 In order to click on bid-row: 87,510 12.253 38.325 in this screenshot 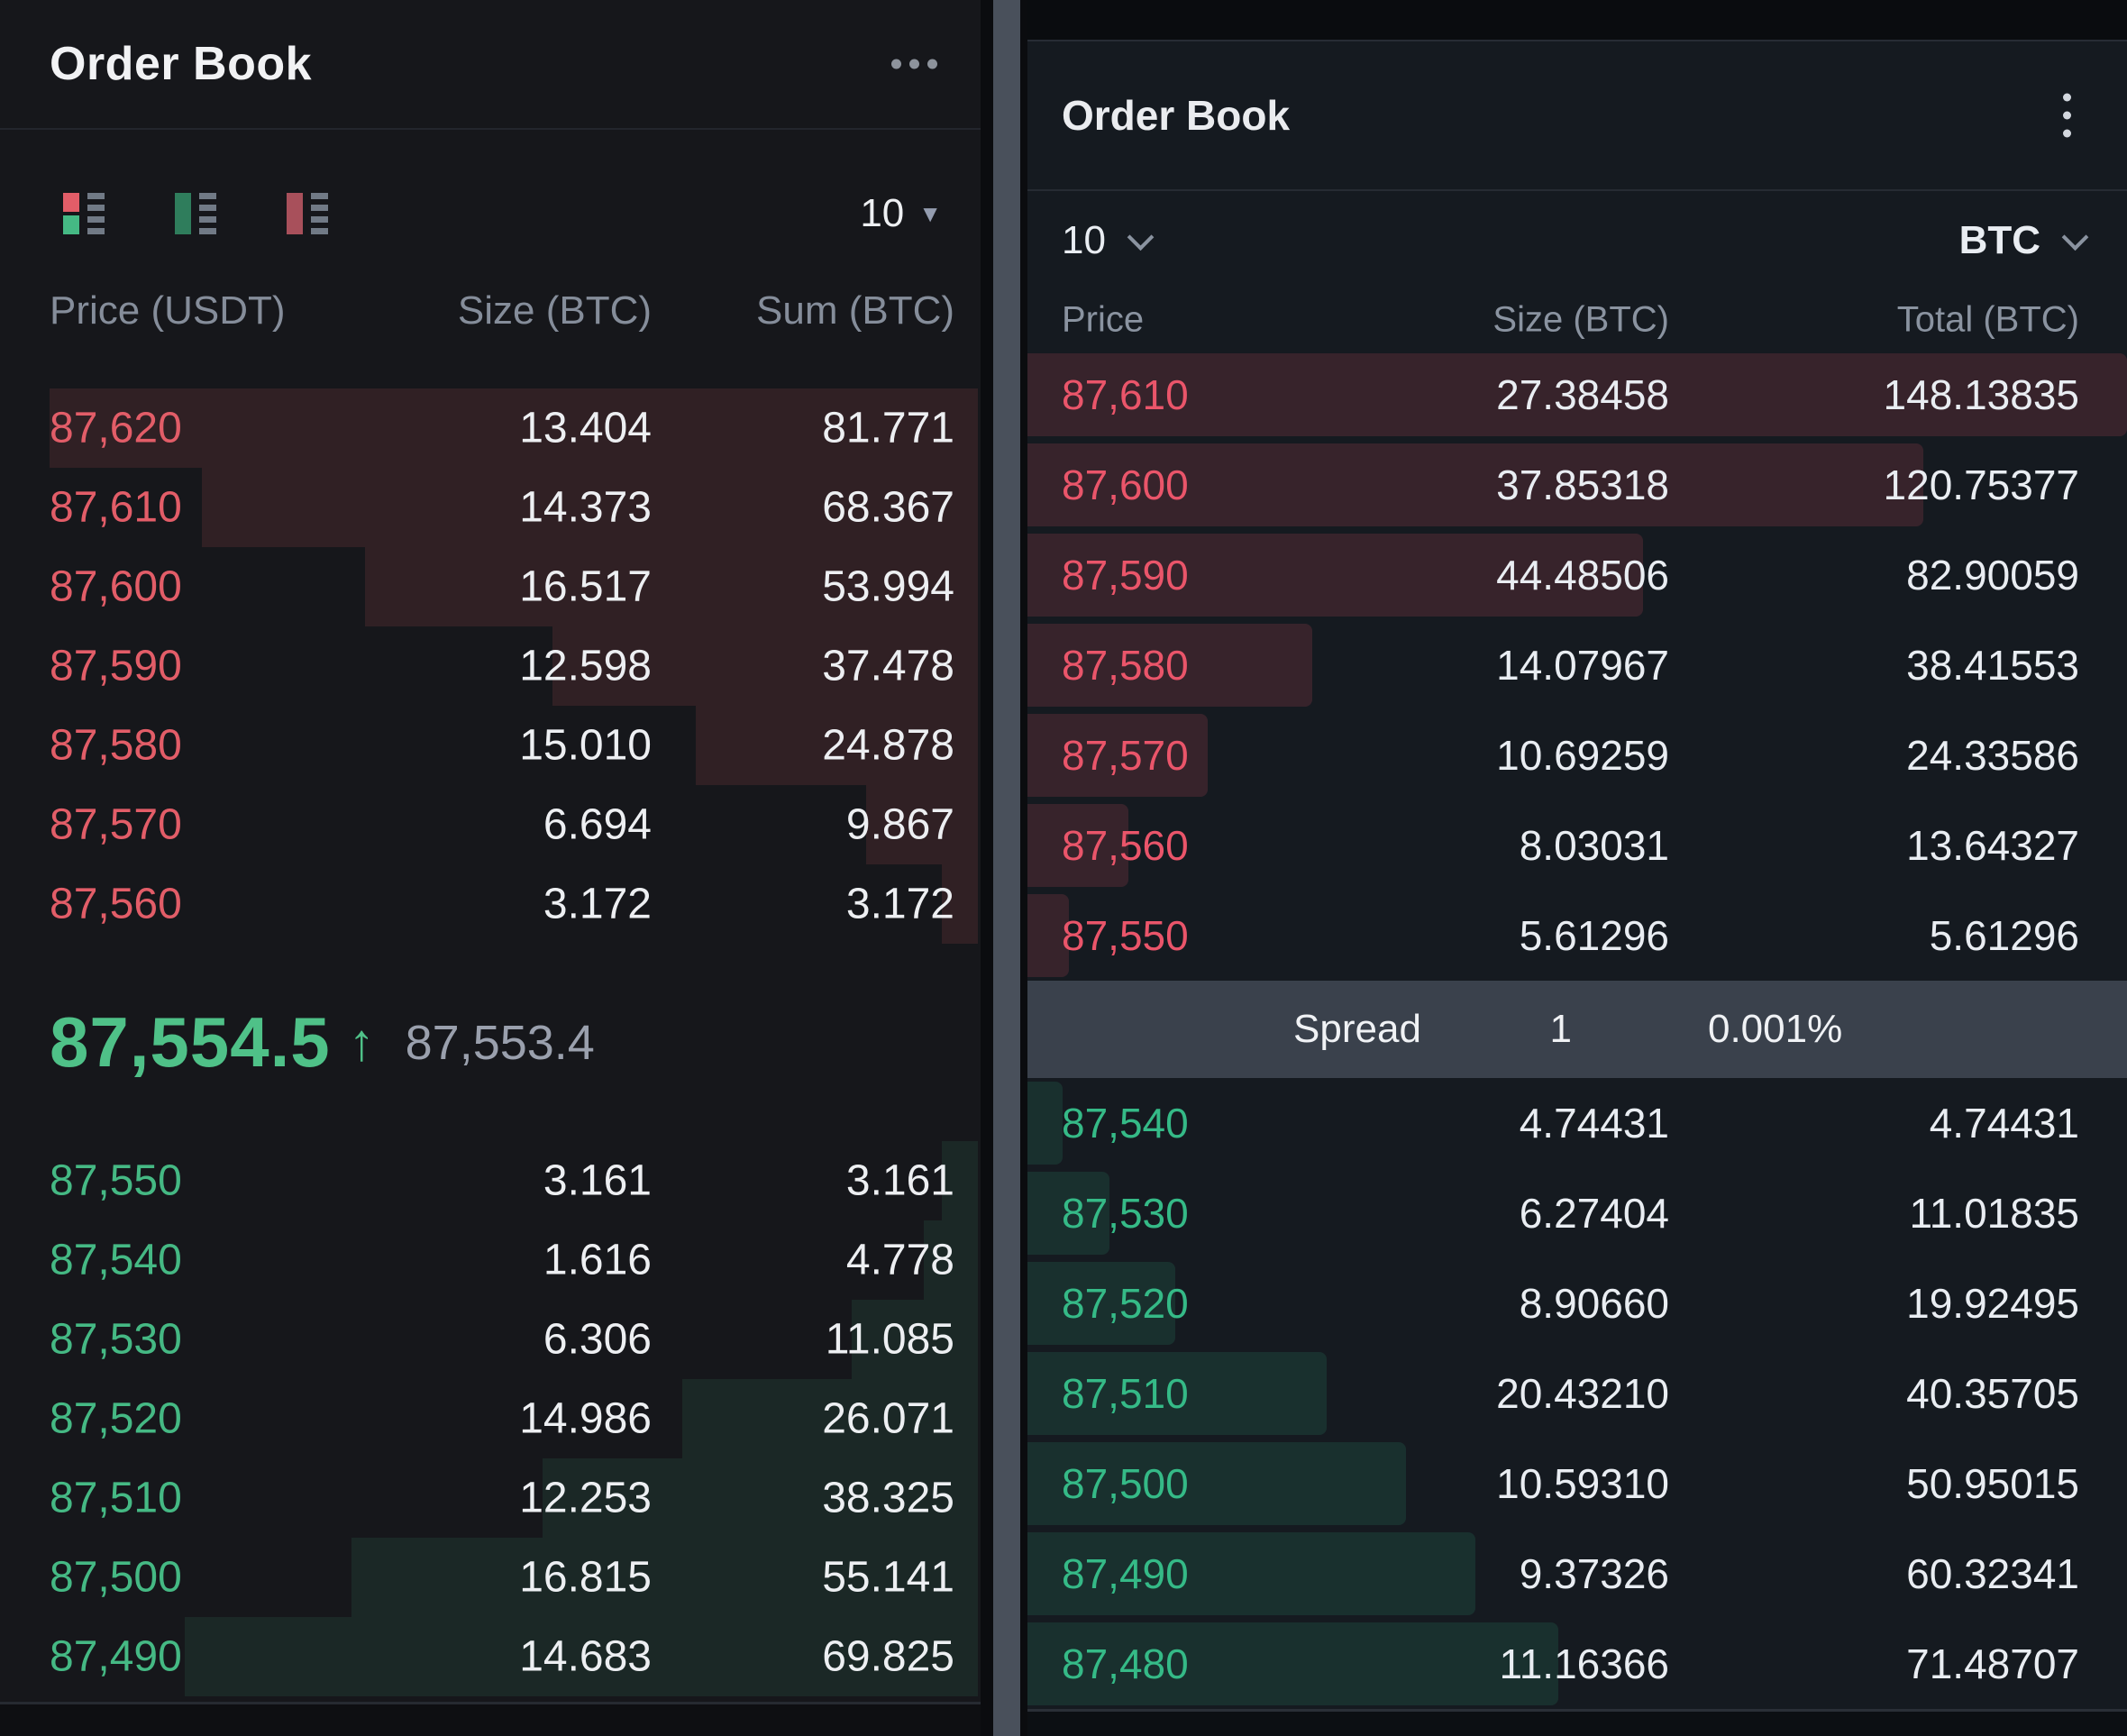, I will do `click(490, 1498)`.